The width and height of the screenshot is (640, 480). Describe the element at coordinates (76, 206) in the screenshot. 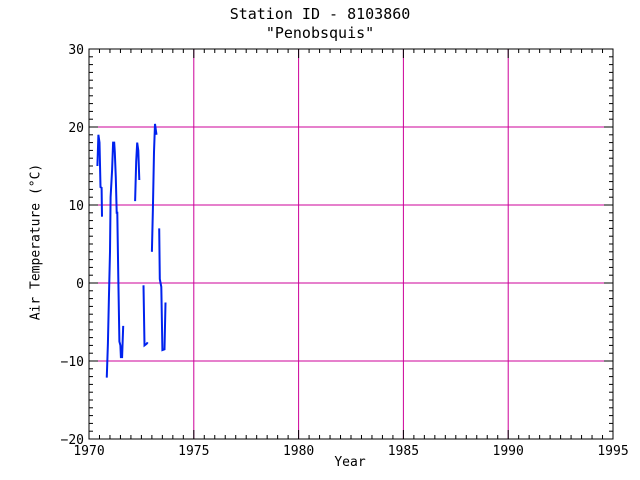

I see `y-tick-label: 10` at that location.